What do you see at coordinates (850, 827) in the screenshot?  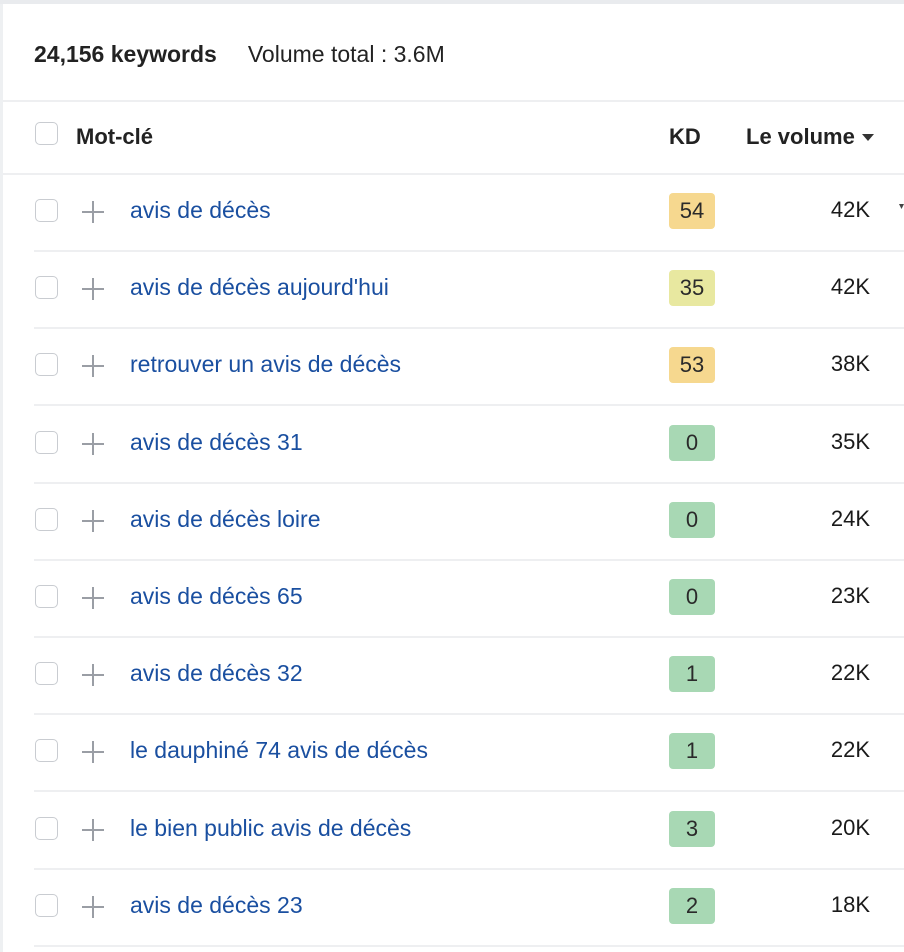 I see `volume-value: 20K` at bounding box center [850, 827].